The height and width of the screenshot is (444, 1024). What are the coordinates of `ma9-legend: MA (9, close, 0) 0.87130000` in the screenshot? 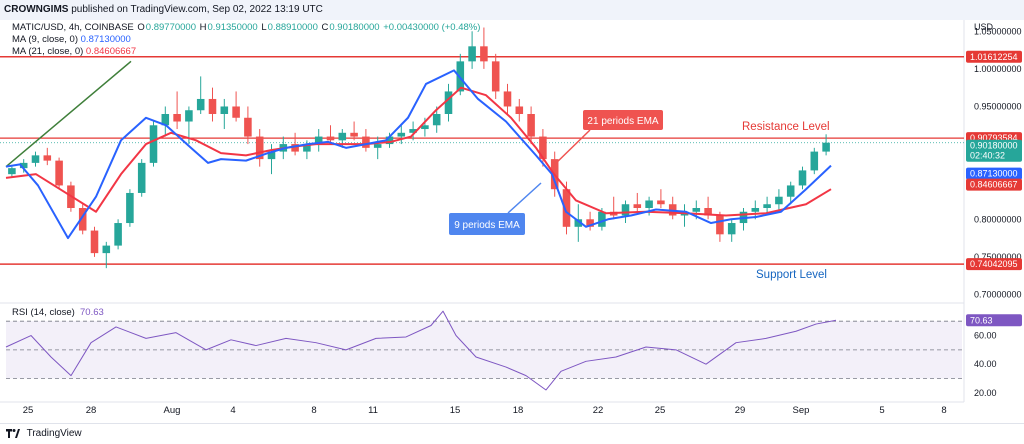 It's located at (71, 40).